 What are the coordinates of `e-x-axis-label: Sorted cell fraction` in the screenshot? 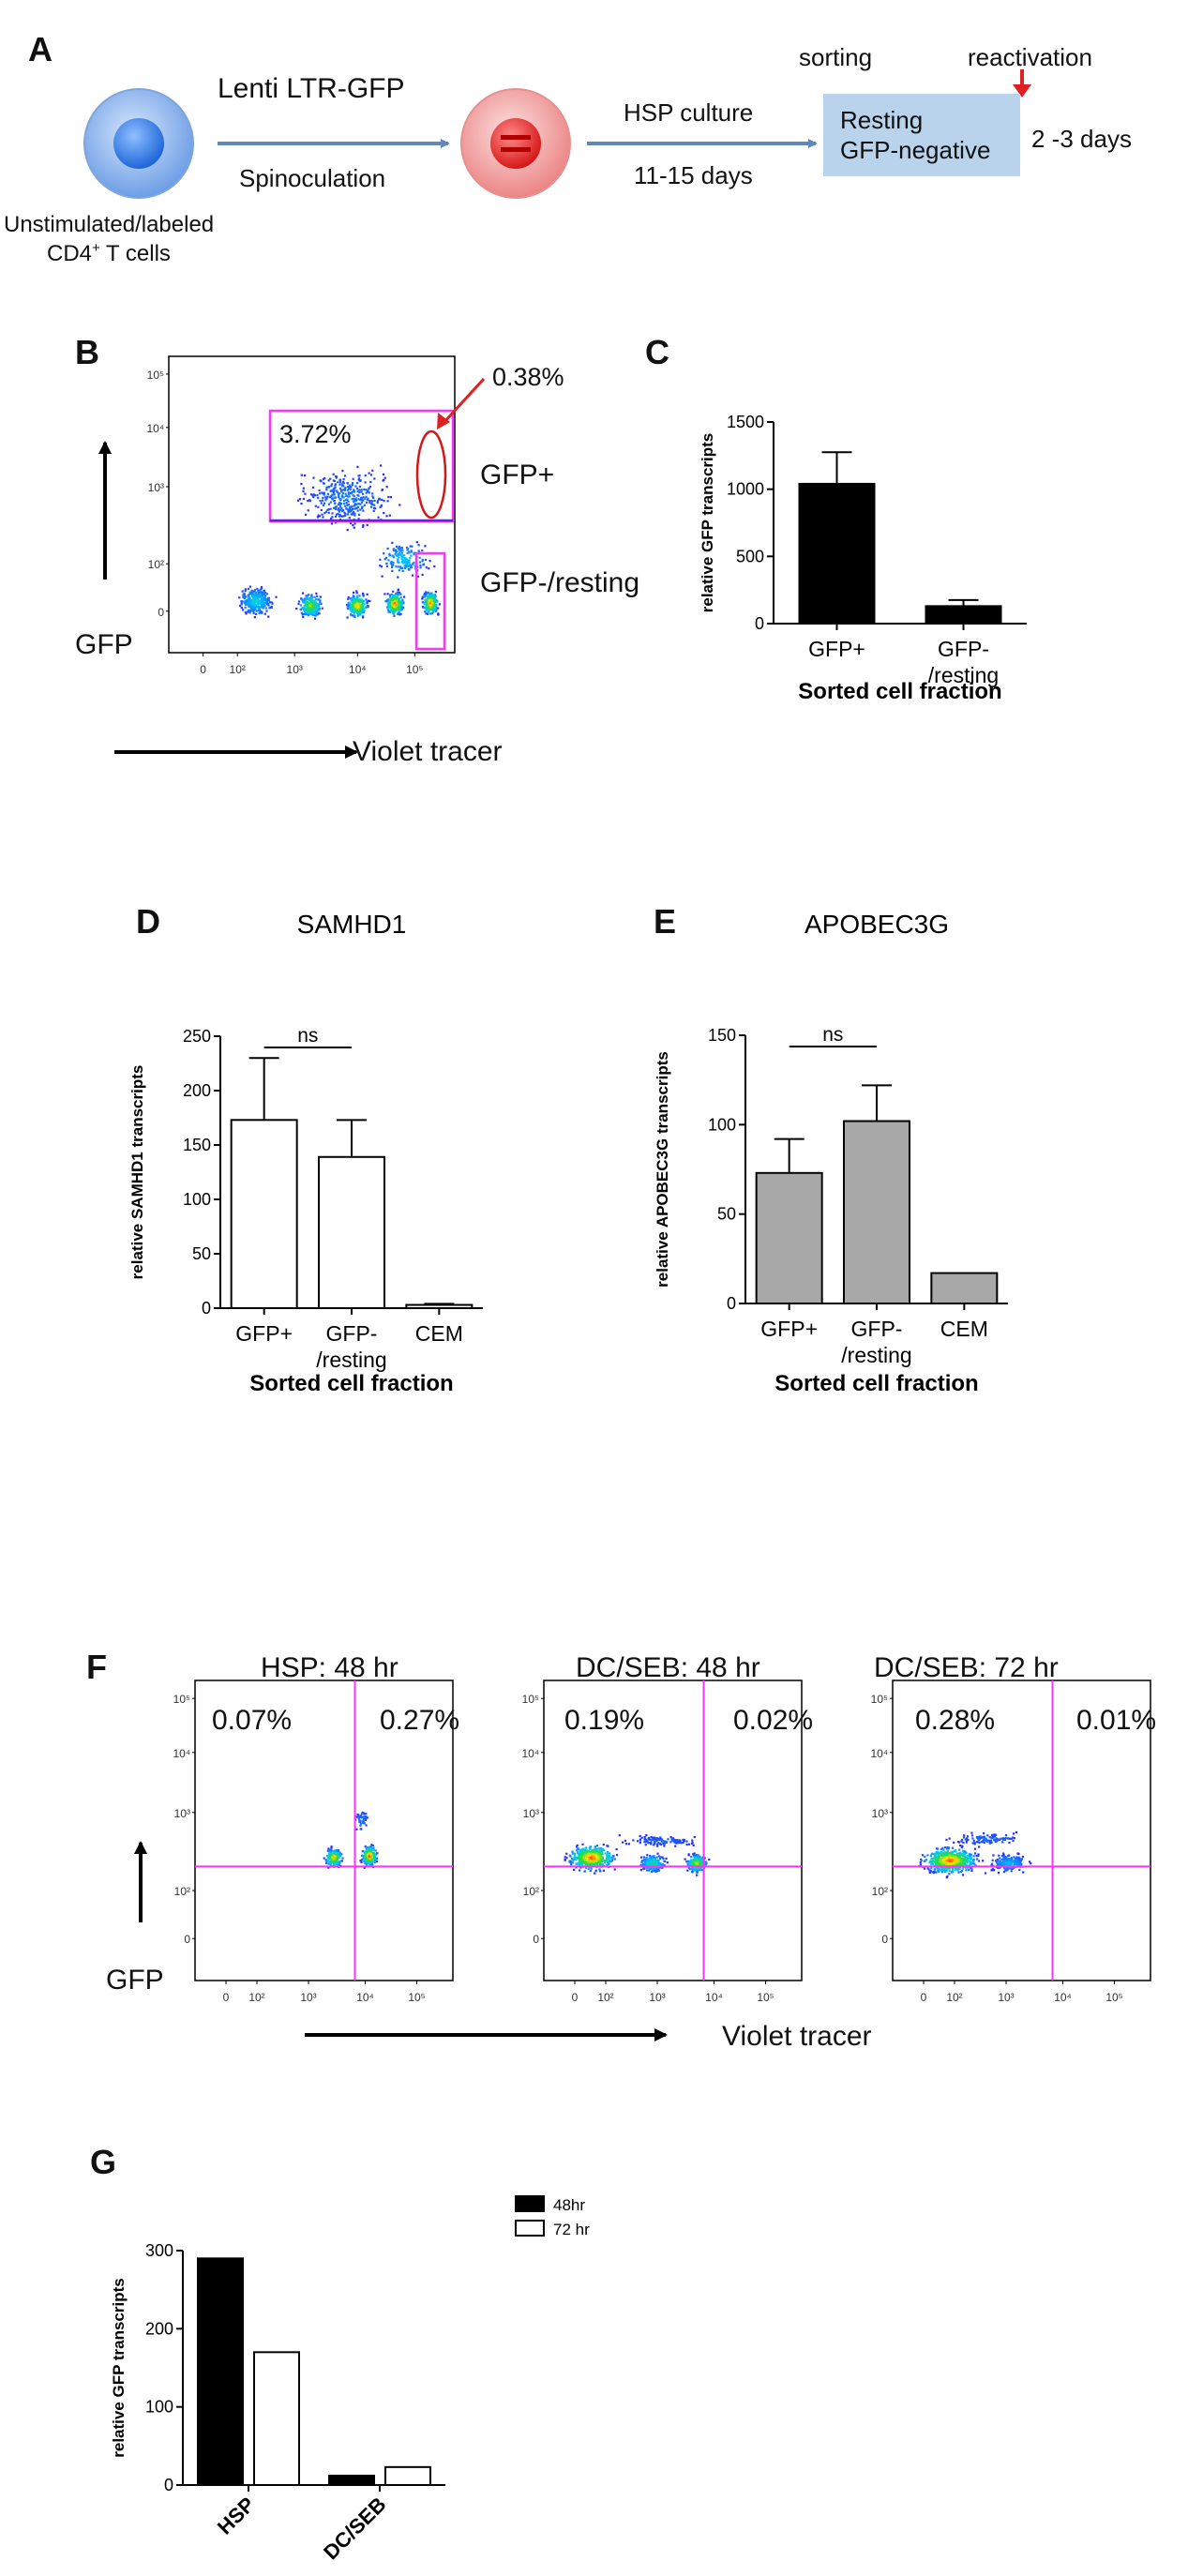 It's located at (876, 1383).